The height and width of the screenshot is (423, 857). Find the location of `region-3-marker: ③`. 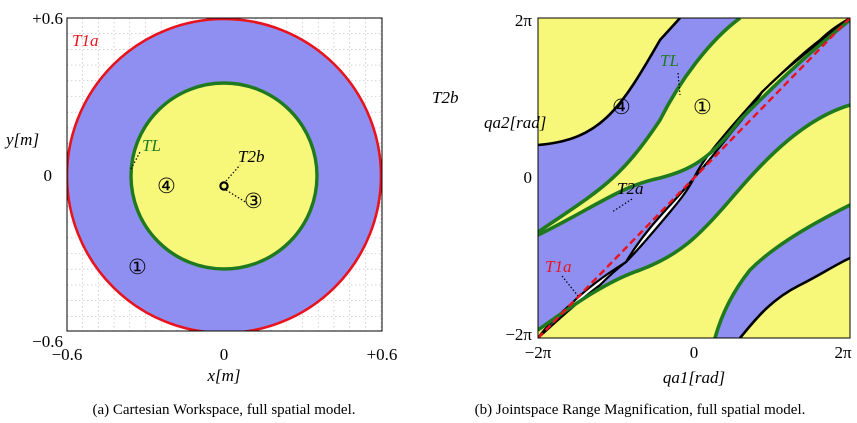

region-3-marker: ③ is located at coordinates (253, 201).